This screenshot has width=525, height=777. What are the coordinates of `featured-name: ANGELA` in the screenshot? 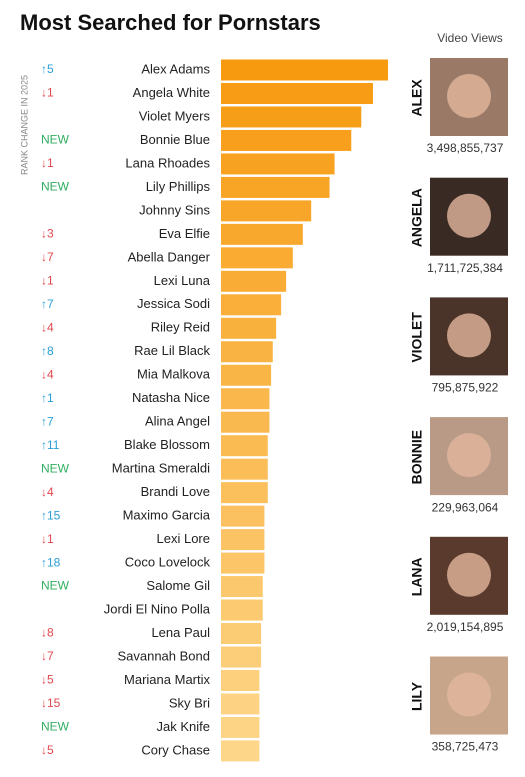 It's located at (417, 217).